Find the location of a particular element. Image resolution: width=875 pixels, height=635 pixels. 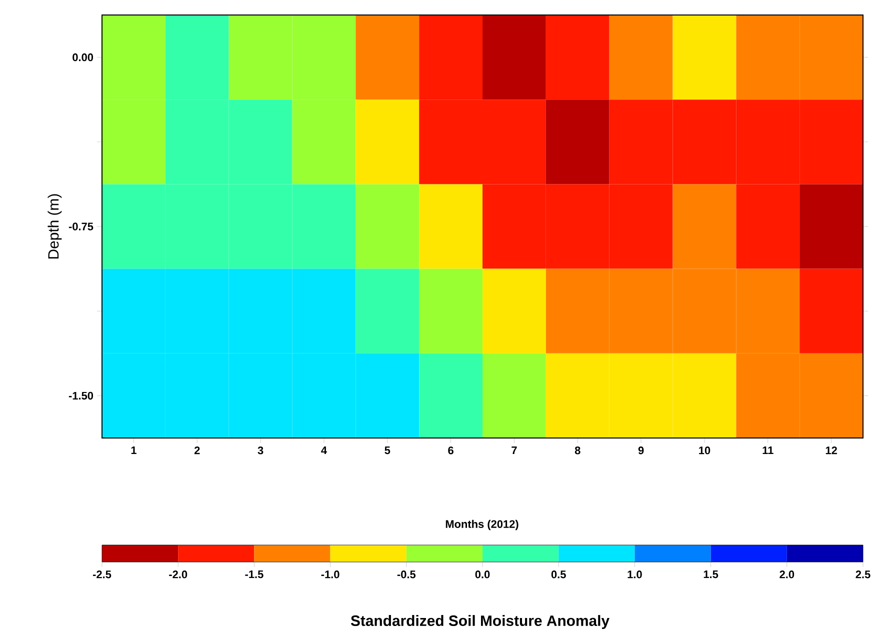

color-bar-label: 0.5 is located at coordinates (558, 574).